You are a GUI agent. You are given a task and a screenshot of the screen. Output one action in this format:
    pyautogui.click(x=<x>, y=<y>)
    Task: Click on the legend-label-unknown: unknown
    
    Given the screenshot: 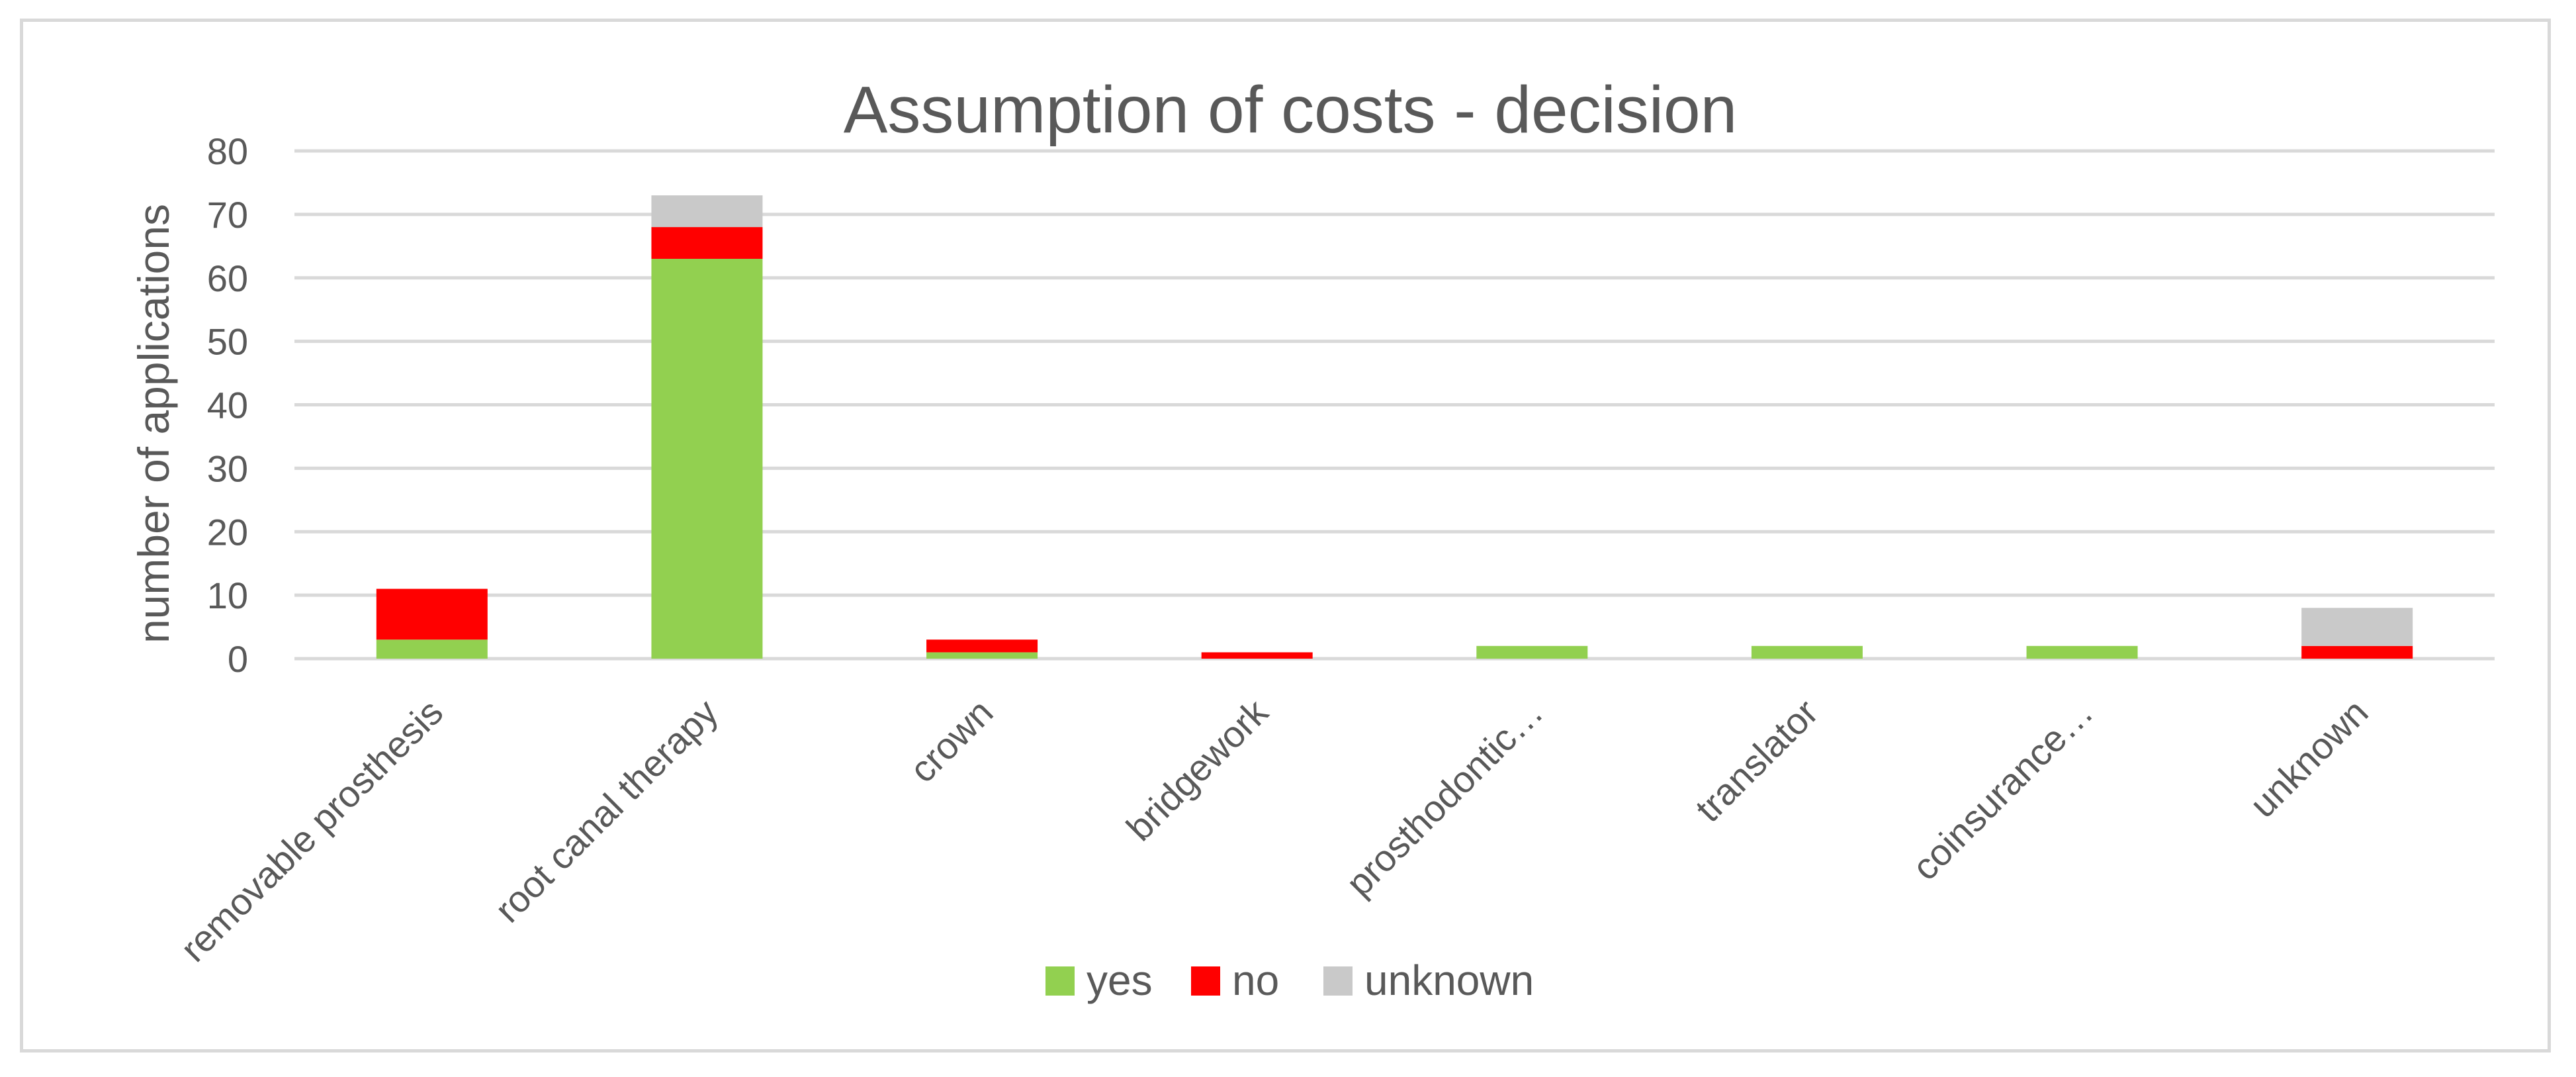 What is the action you would take?
    pyautogui.click(x=1449, y=980)
    